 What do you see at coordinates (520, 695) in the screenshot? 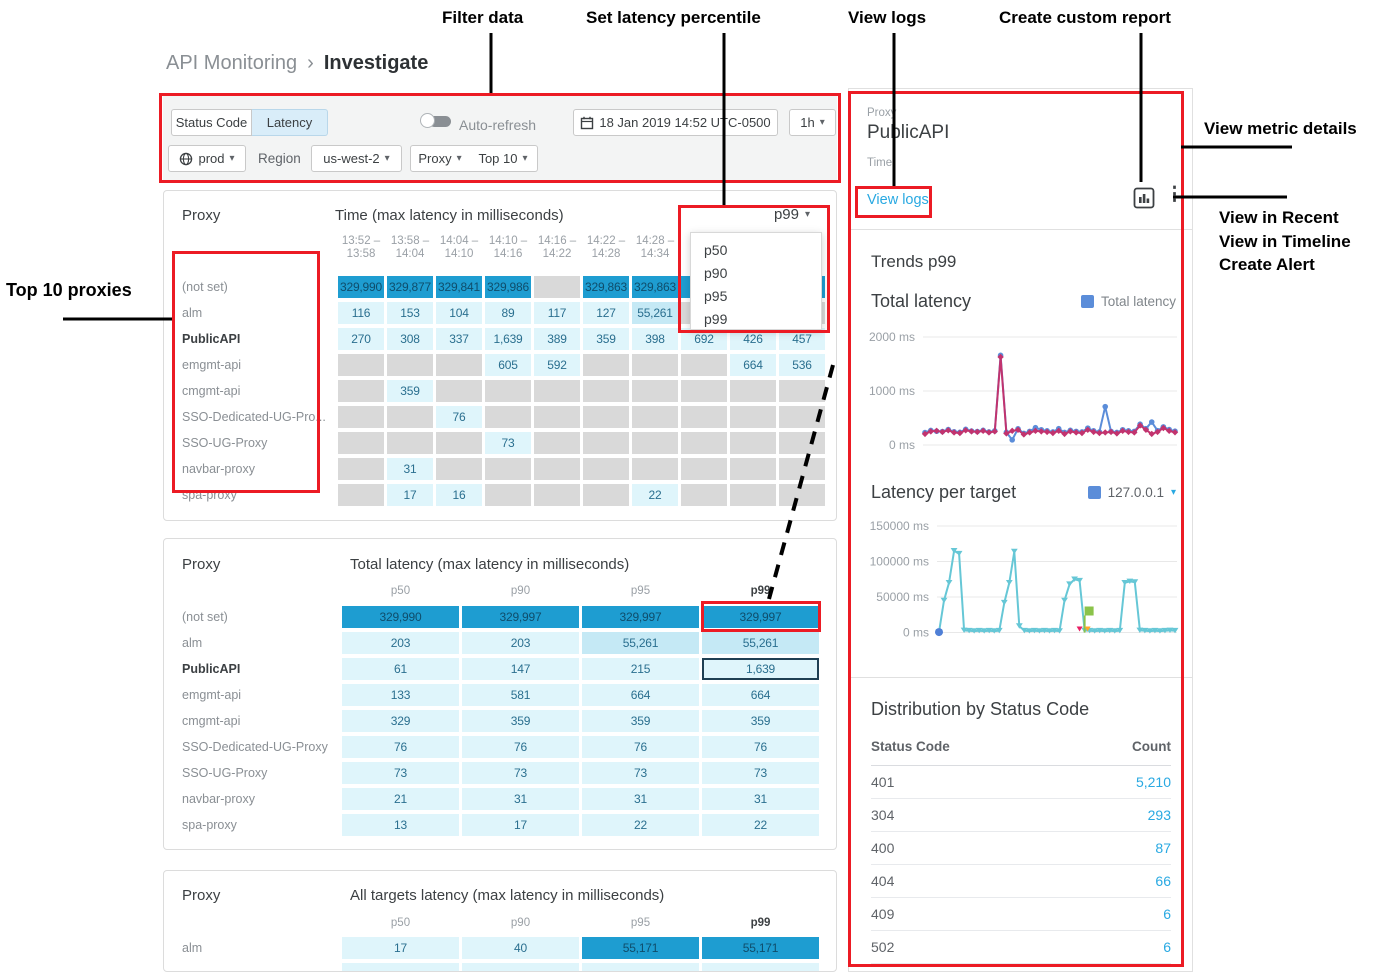
I see `heatmap-cell: 581` at bounding box center [520, 695].